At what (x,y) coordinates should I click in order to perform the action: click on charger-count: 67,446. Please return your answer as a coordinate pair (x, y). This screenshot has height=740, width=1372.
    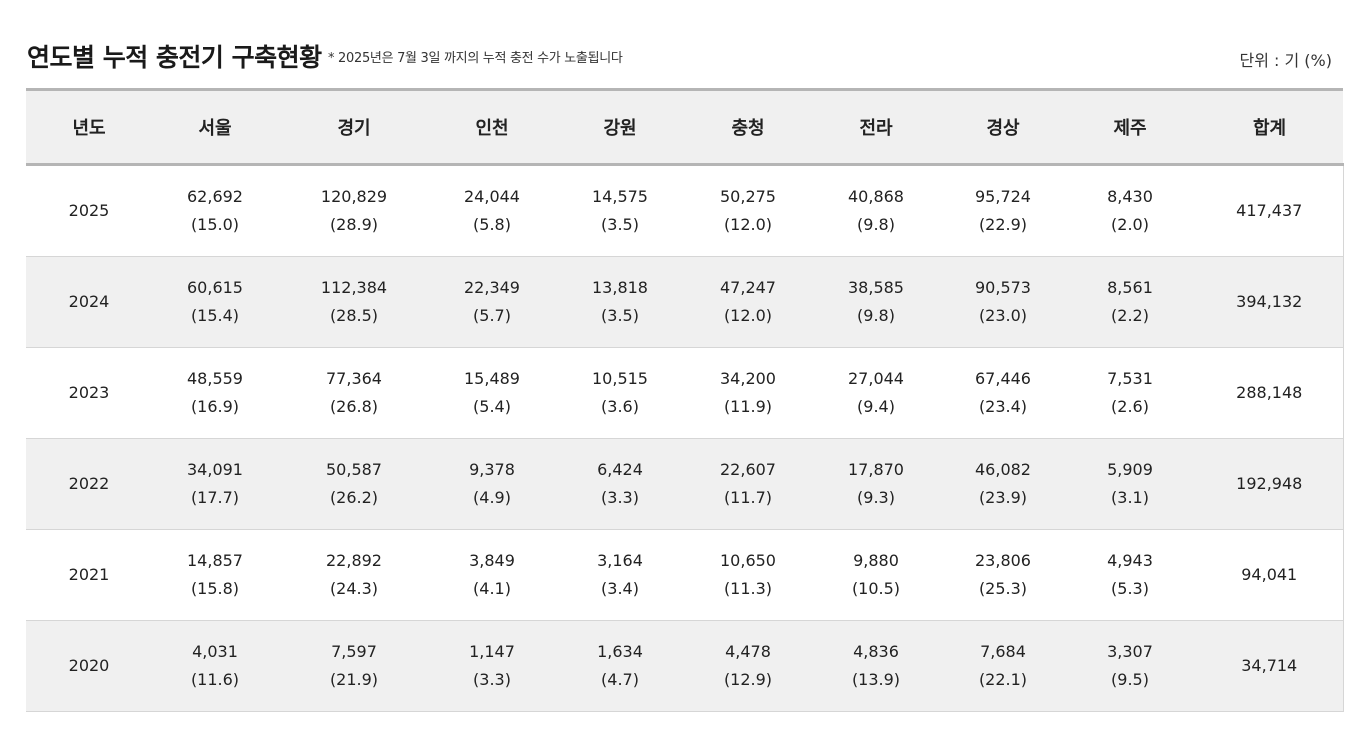
    Looking at the image, I should click on (1003, 378).